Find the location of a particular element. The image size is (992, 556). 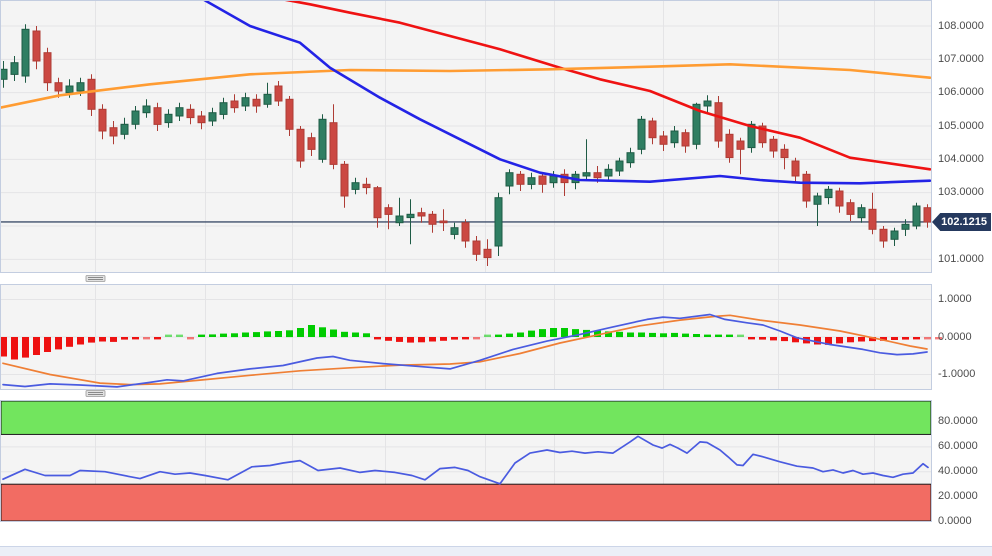

rsi-line is located at coordinates (465, 460).